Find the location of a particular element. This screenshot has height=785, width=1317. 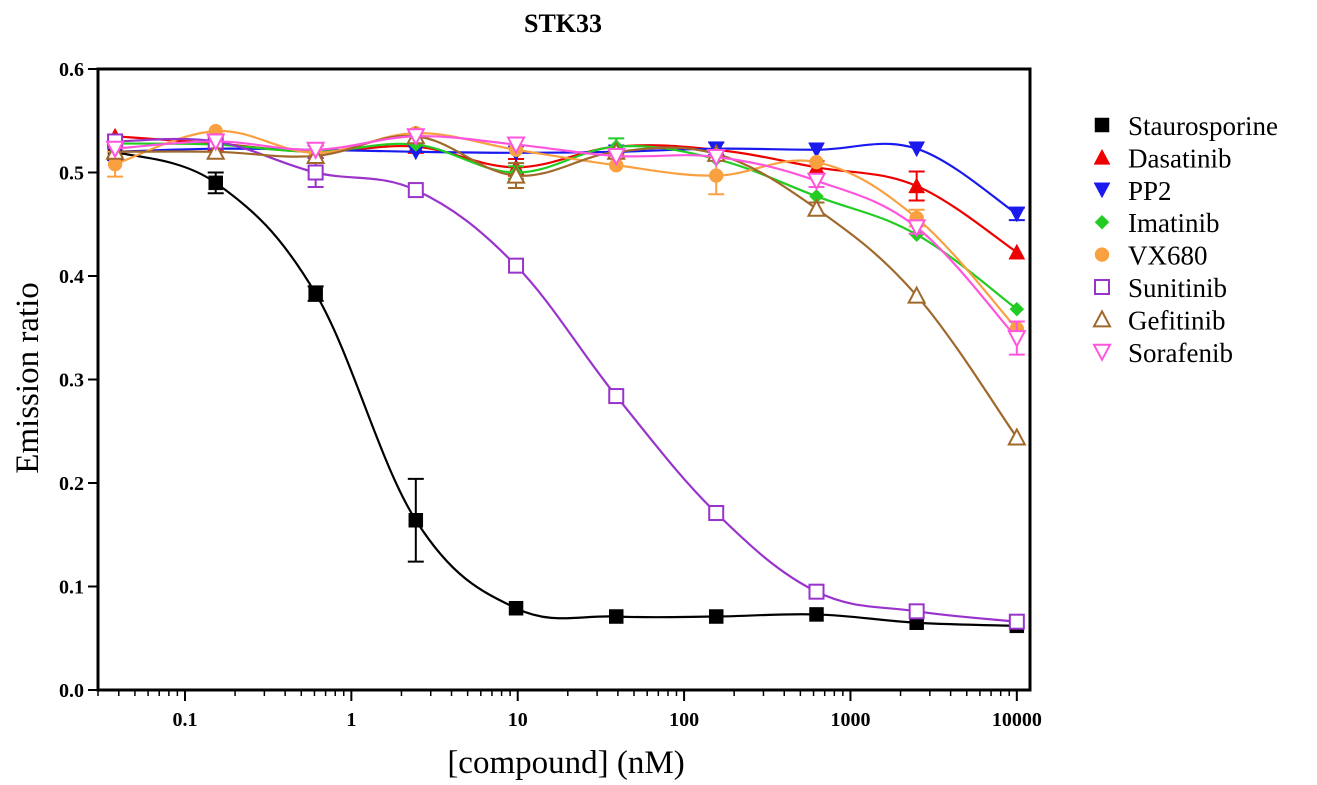

legend-label: Gefitinib is located at coordinates (1176, 320).